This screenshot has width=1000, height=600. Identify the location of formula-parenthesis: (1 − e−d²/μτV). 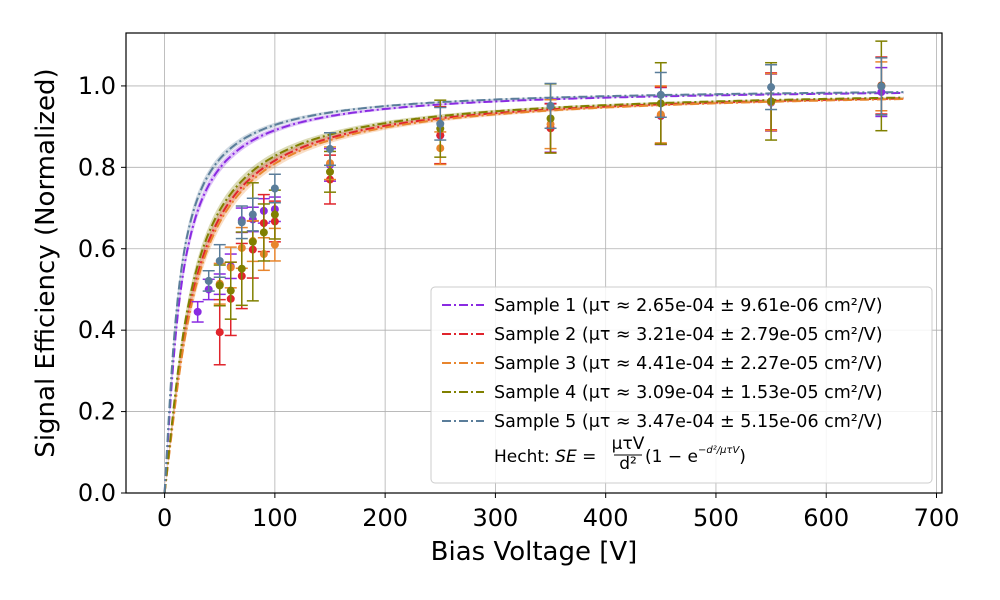
(695, 456).